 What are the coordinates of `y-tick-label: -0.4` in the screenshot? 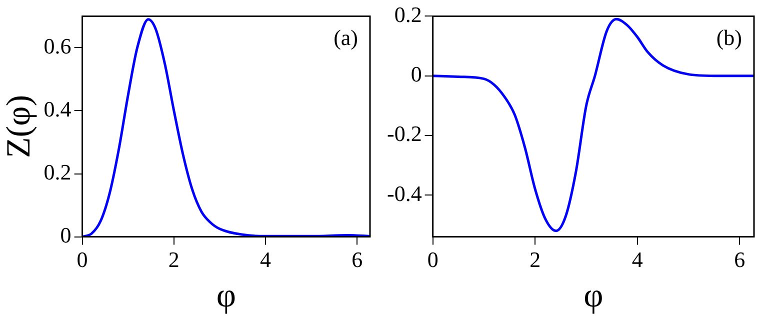 It's located at (404, 193).